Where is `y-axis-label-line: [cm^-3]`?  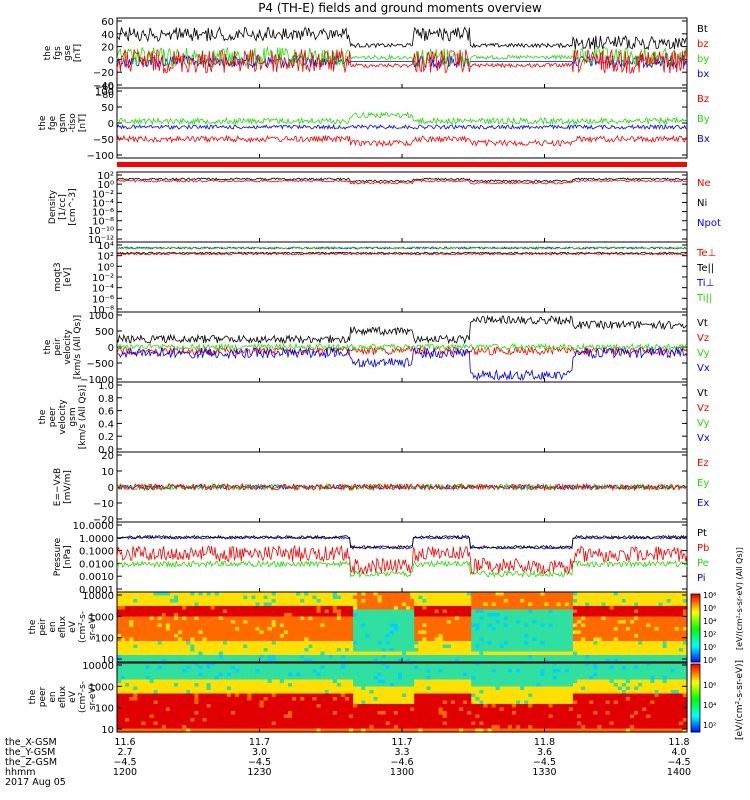
y-axis-label-line: [cm^-3] is located at coordinates (73, 206).